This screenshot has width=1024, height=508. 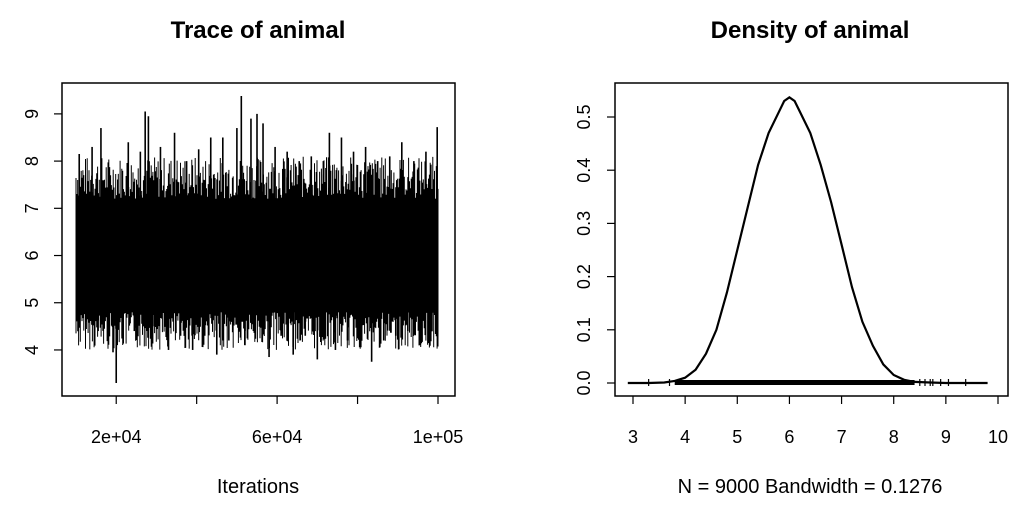 What do you see at coordinates (810, 30) in the screenshot?
I see `density-title: Density of animal` at bounding box center [810, 30].